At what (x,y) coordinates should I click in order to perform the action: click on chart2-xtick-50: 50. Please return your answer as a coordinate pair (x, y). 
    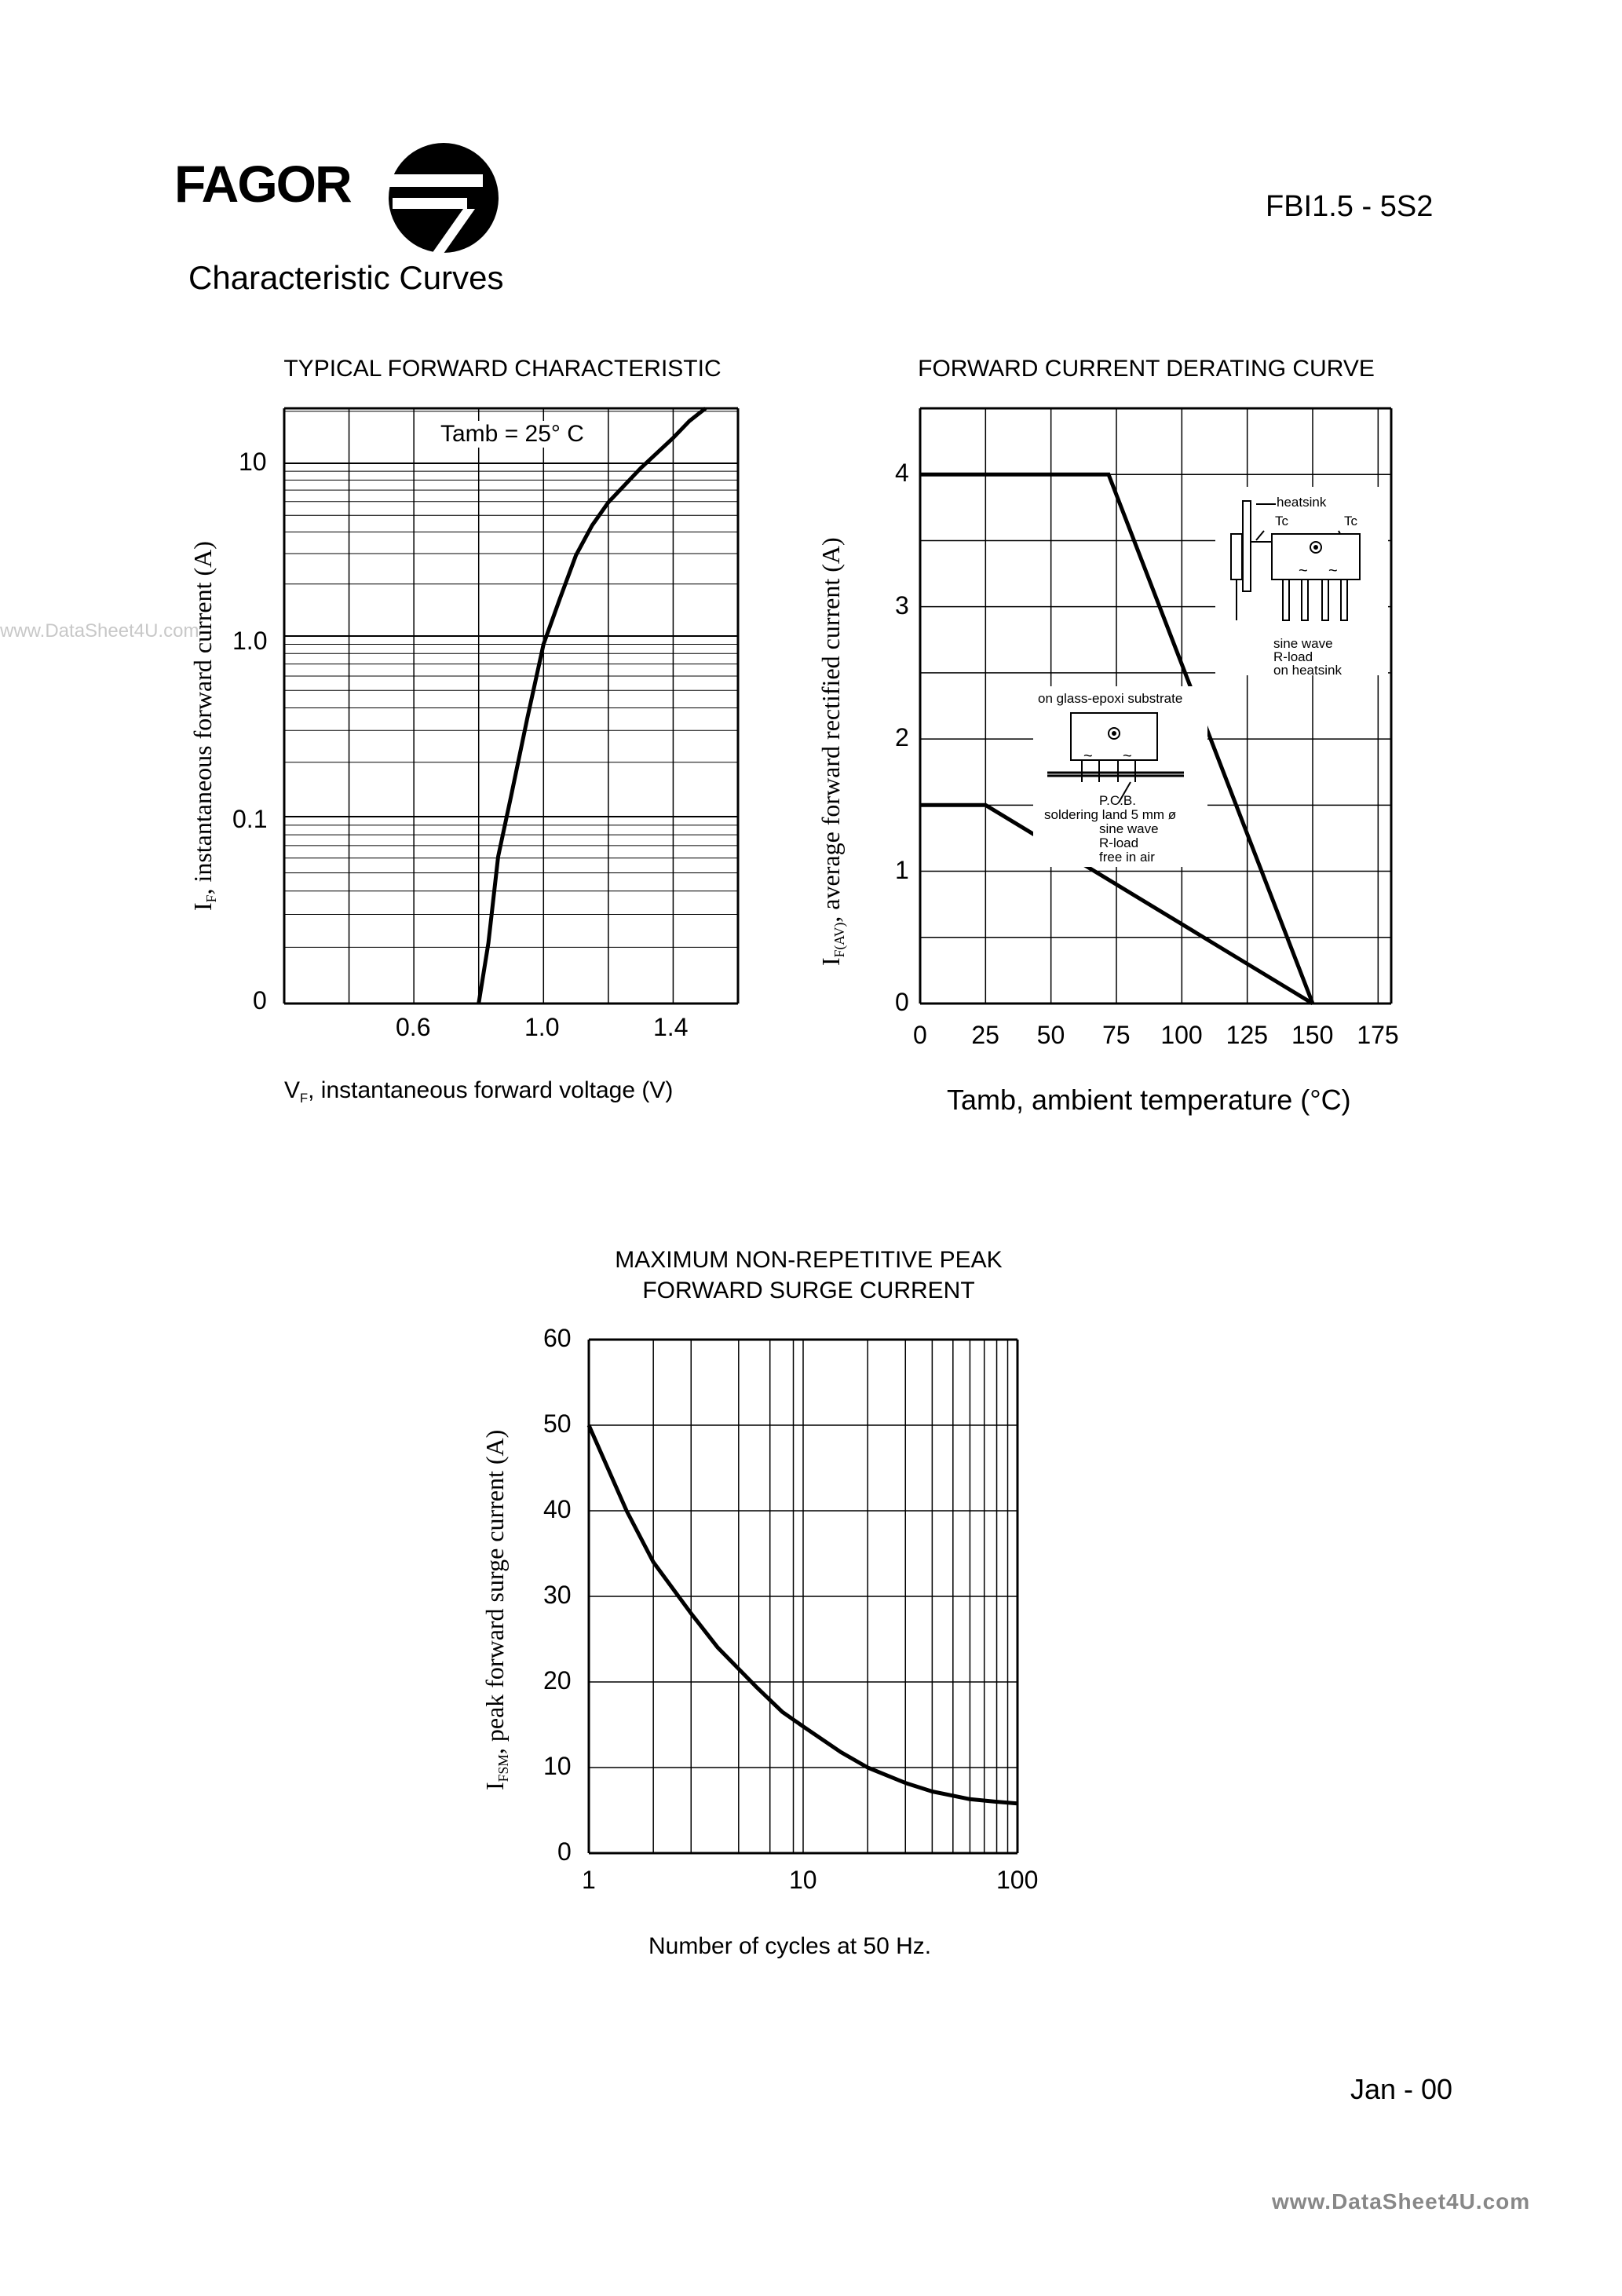
    Looking at the image, I should click on (1050, 1035).